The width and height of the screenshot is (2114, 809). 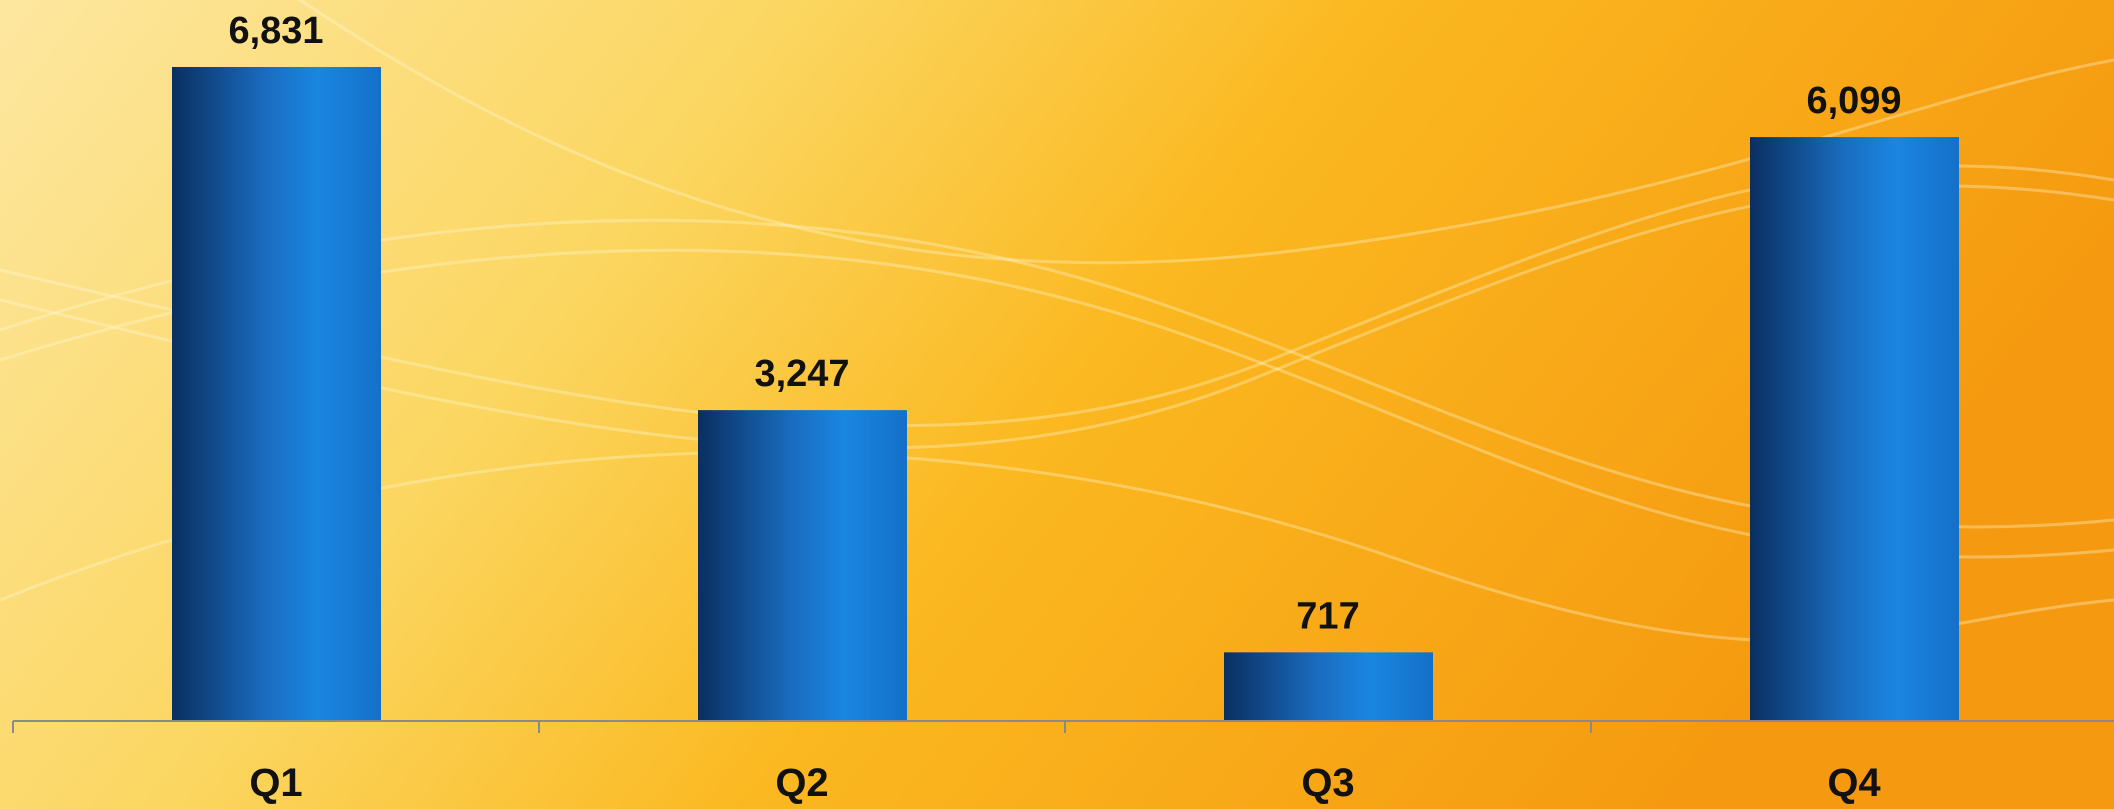 I want to click on value-label: 717, so click(x=1327, y=616).